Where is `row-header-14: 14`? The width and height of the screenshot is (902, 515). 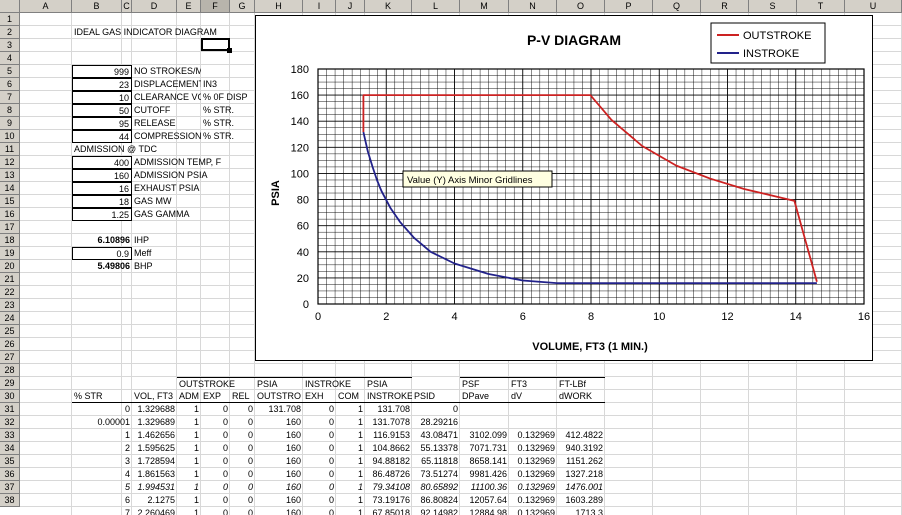
row-header-14: 14 is located at coordinates (10, 188).